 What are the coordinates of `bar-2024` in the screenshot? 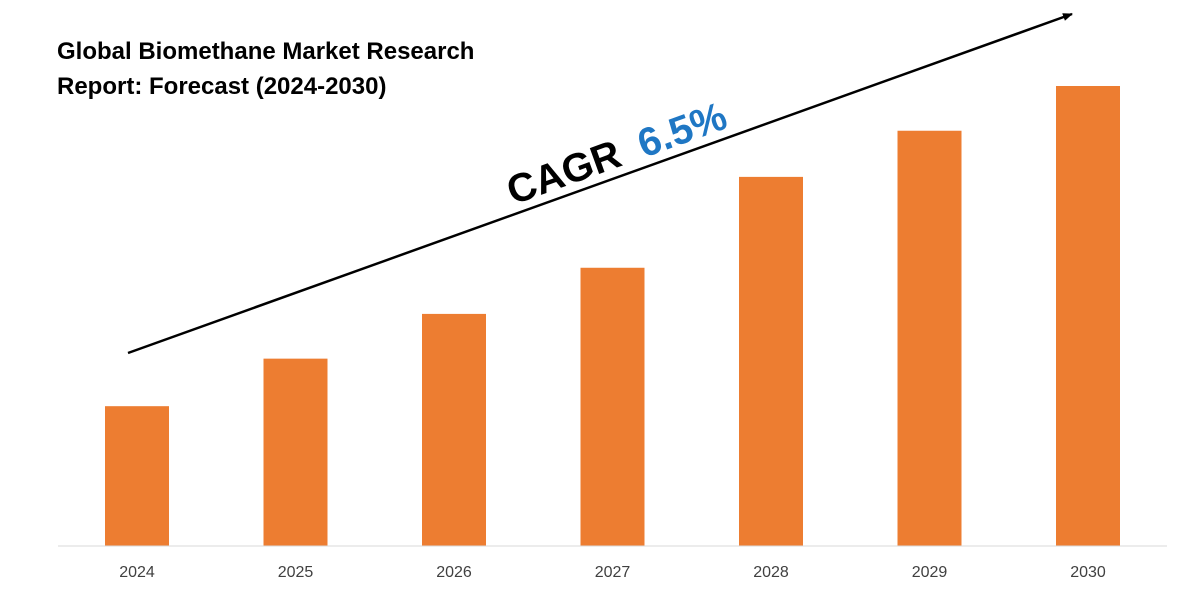 It's located at (137, 476).